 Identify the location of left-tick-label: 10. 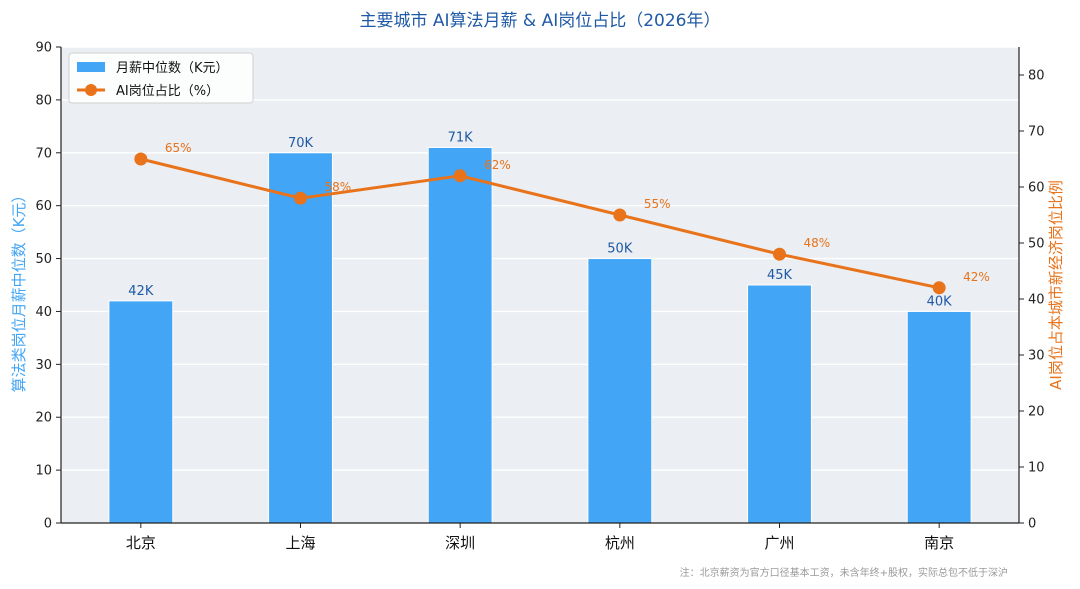
(43, 471).